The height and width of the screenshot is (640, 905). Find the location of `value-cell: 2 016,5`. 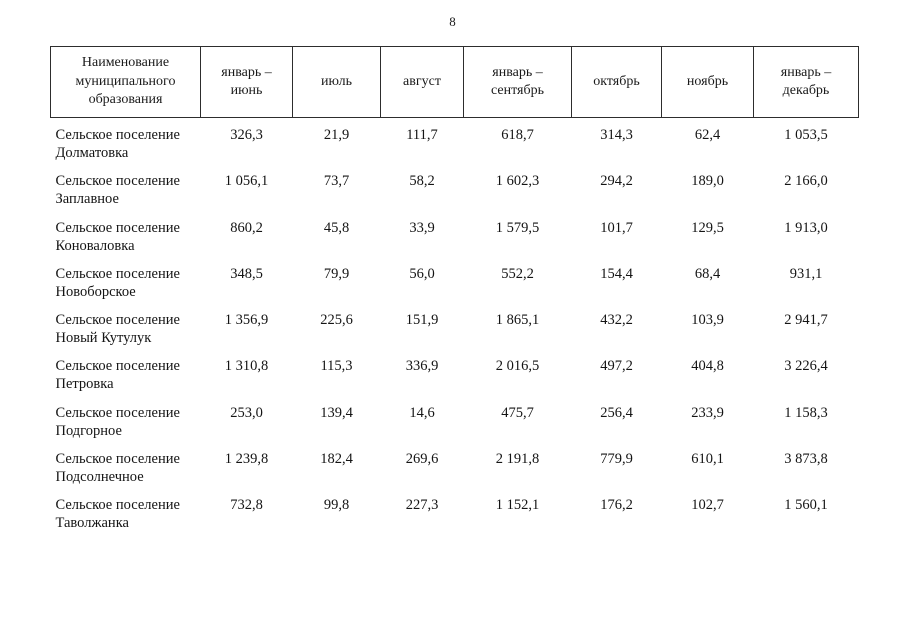

value-cell: 2 016,5 is located at coordinates (517, 366).